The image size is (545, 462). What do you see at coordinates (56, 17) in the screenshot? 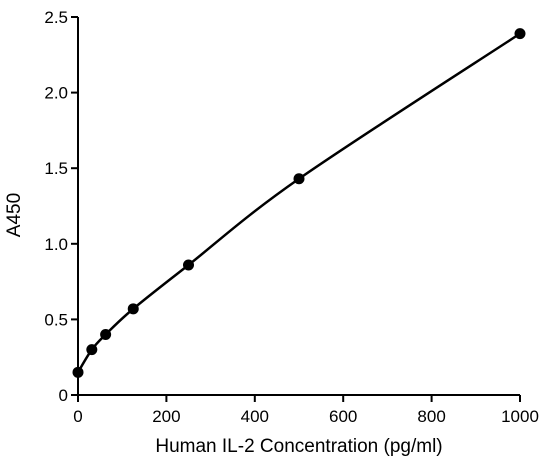
I see `y-tick-label: 2.5` at bounding box center [56, 17].